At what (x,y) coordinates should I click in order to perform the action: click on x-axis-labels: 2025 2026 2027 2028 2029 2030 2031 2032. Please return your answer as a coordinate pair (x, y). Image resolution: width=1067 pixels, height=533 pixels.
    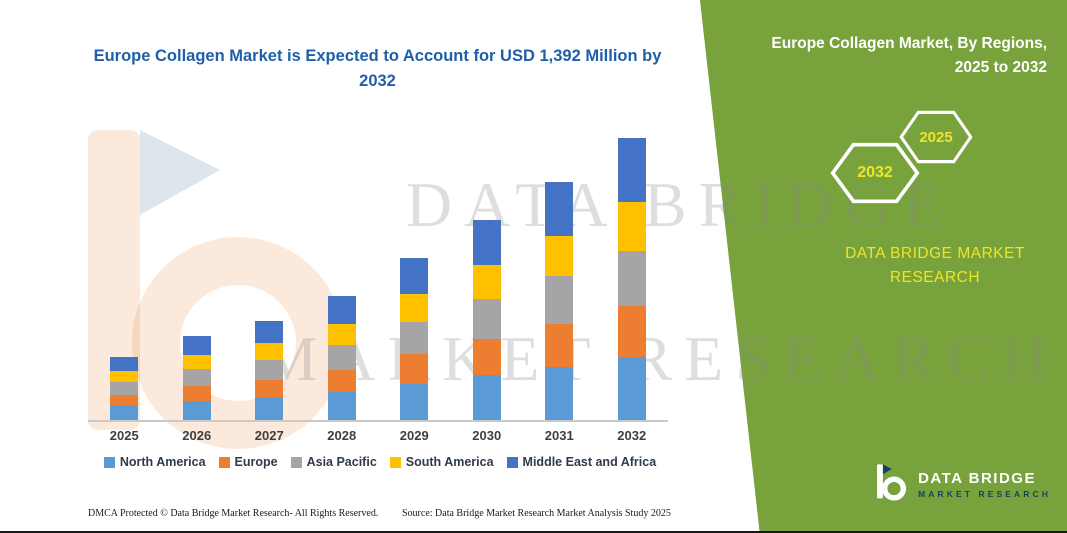
    Looking at the image, I should click on (378, 435).